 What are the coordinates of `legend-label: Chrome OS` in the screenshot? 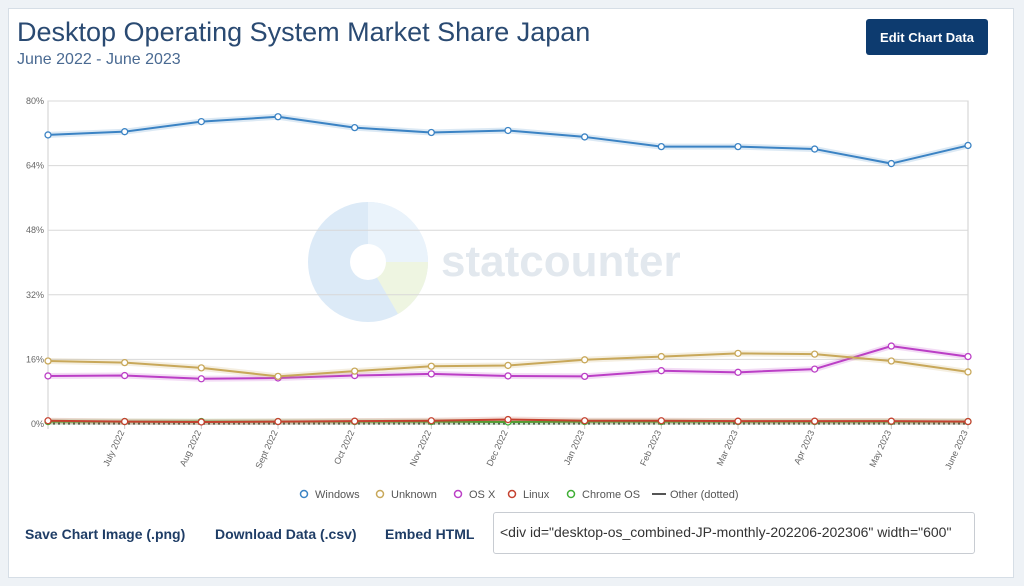 It's located at (611, 495).